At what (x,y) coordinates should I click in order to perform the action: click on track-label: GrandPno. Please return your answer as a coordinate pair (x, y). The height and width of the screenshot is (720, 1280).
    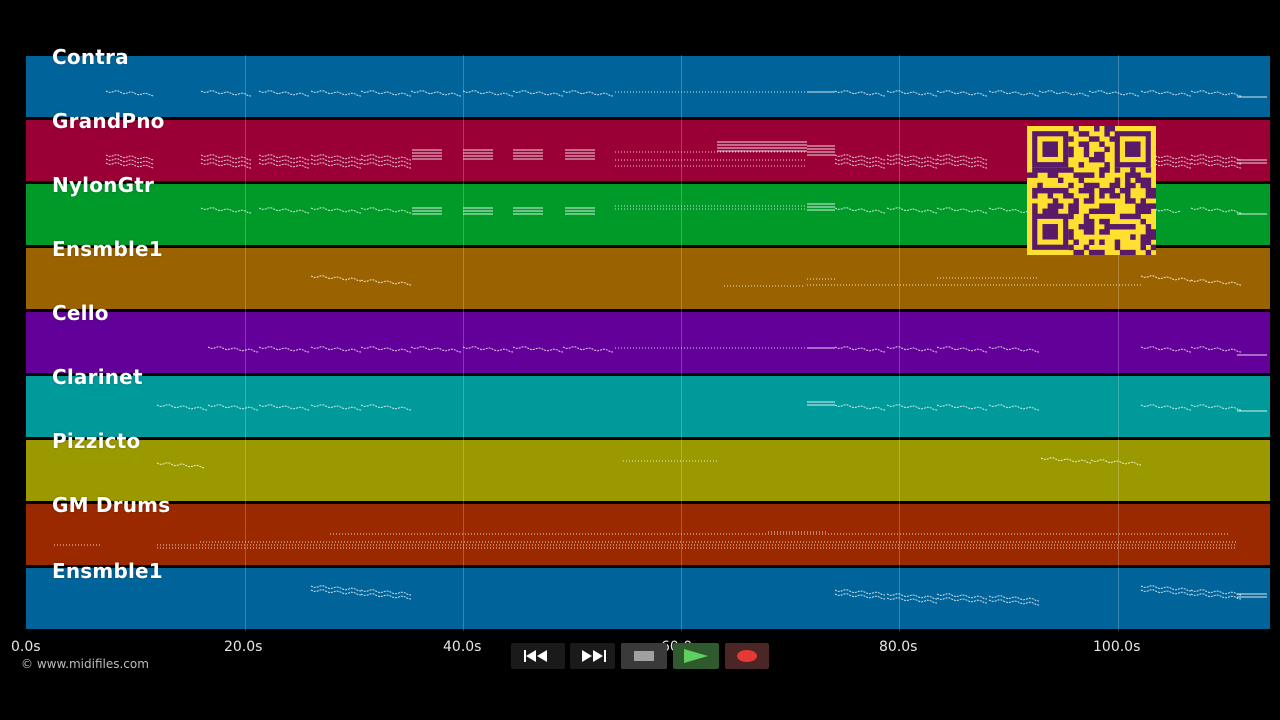
    Looking at the image, I should click on (108, 121).